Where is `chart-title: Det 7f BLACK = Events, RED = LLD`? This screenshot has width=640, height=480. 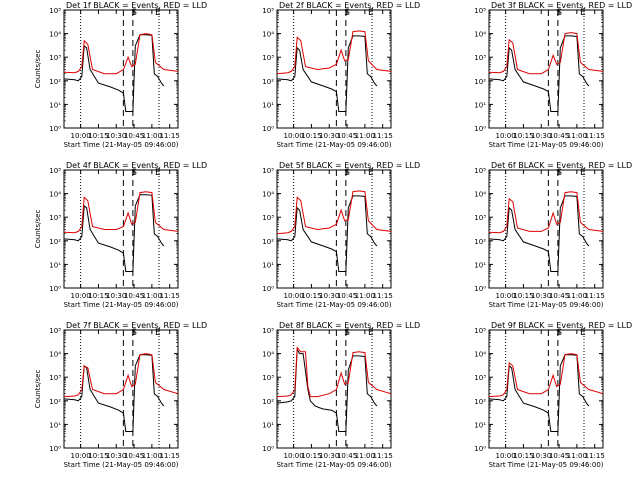
chart-title: Det 7f BLACK = Events, RED = LLD is located at coordinates (136, 325).